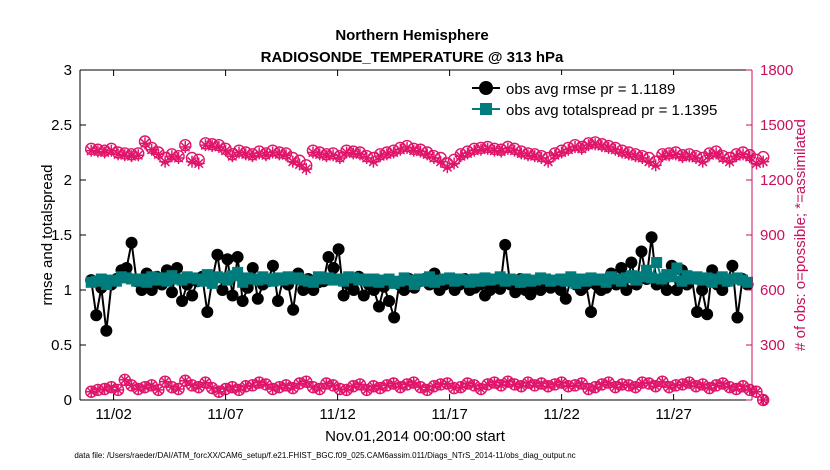 This screenshot has height=470, width=830. Describe the element at coordinates (561, 414) in the screenshot. I see `x-tick-label: 11/22` at that location.